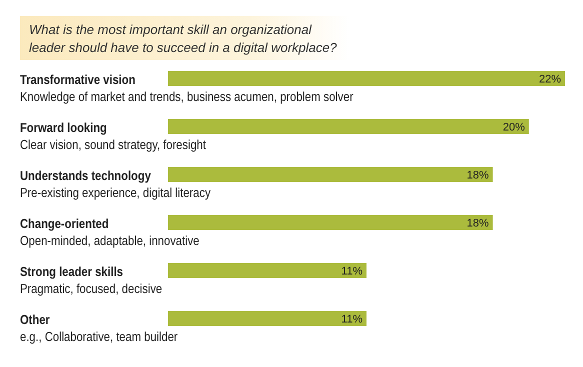 The image size is (583, 367). What do you see at coordinates (116, 184) in the screenshot?
I see `y-tick-label: Understands technology Pre-existing experience, digital literacy` at bounding box center [116, 184].